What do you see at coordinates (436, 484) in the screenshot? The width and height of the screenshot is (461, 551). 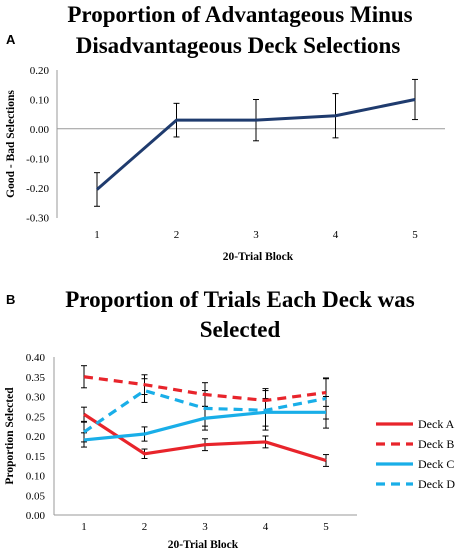 I see `legend-label: Deck D` at bounding box center [436, 484].